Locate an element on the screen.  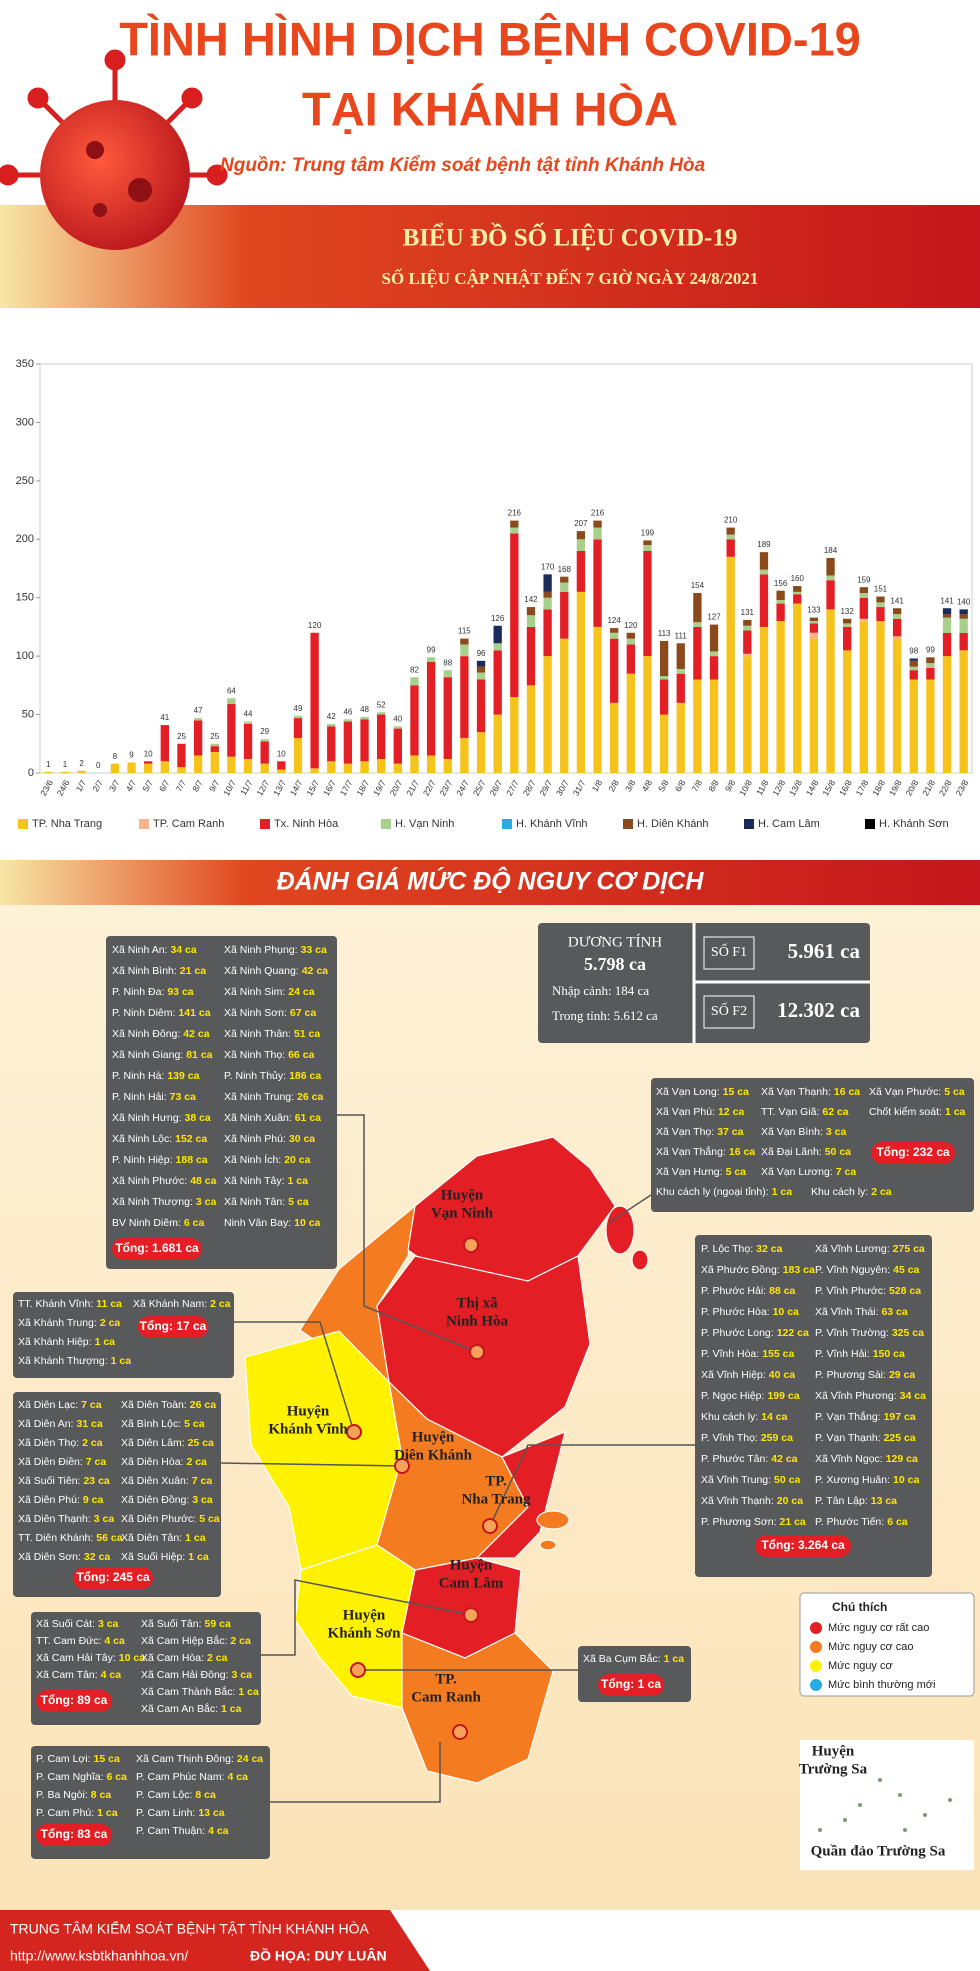
summary-label: DƯƠNG TÍNH is located at coordinates (615, 941).